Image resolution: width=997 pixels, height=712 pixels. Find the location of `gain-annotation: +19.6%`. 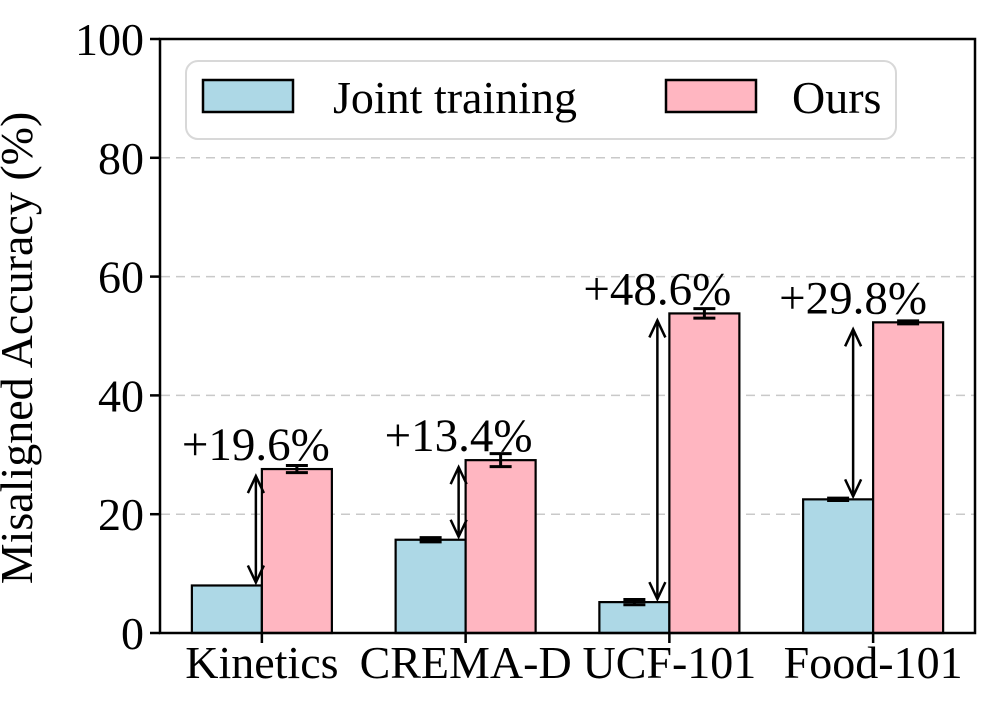

gain-annotation: +19.6% is located at coordinates (256, 445).